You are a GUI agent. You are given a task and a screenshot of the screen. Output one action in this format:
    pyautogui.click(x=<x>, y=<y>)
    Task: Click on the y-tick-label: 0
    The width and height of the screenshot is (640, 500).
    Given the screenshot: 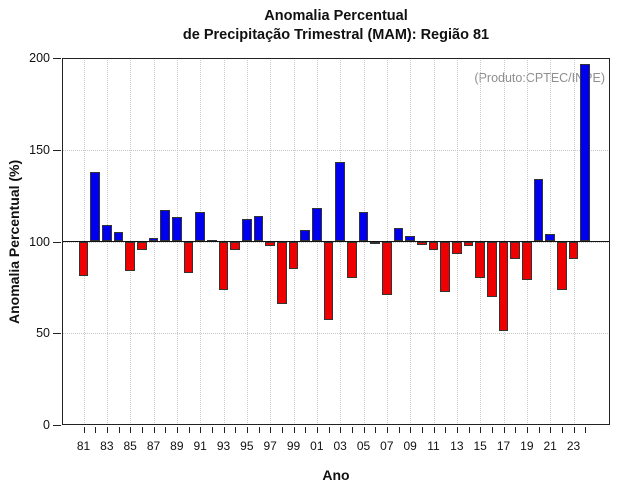 What is the action you would take?
    pyautogui.click(x=46, y=425)
    